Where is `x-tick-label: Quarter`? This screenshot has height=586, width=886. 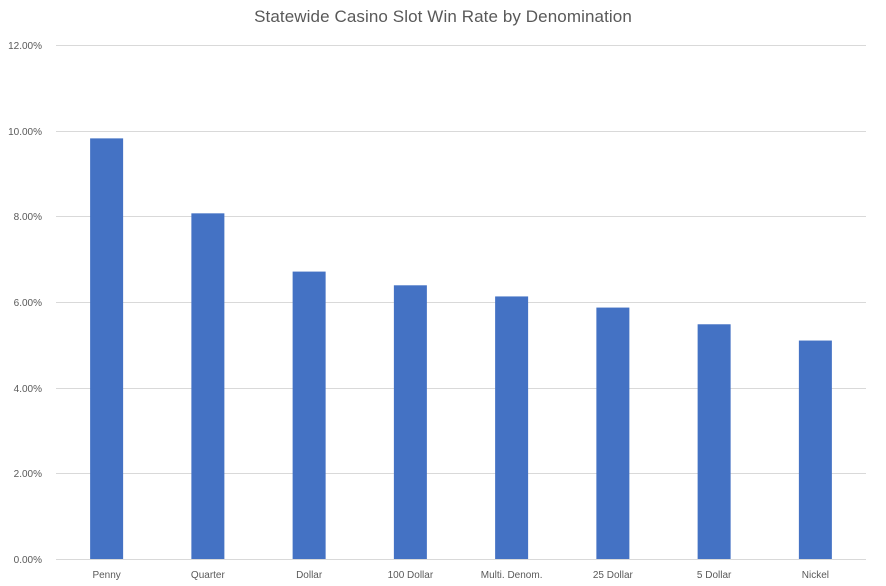 x-tick-label: Quarter is located at coordinates (208, 575).